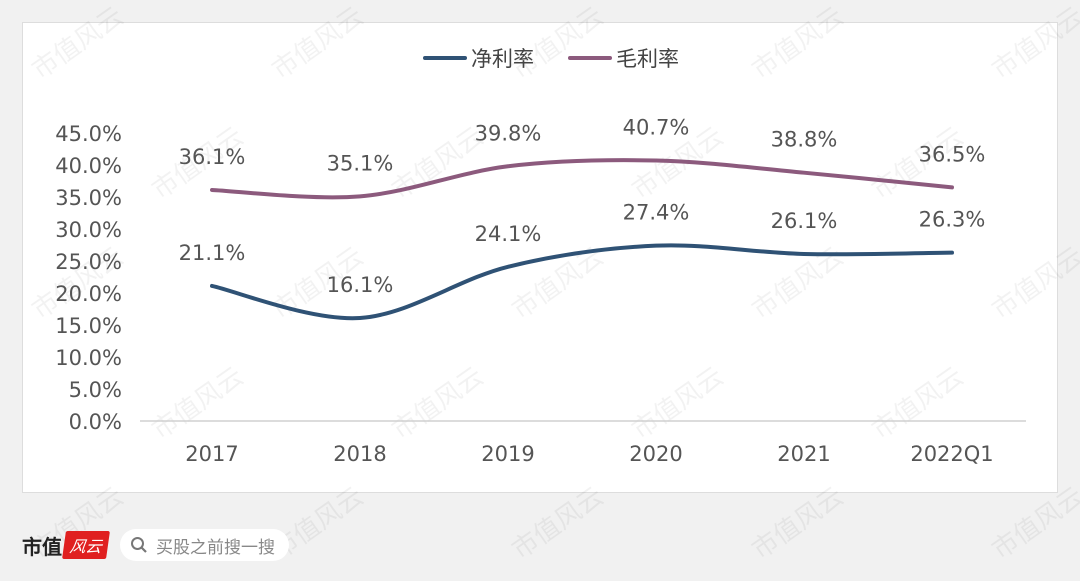  Describe the element at coordinates (508, 234) in the screenshot. I see `data-label: 24.1%` at that location.